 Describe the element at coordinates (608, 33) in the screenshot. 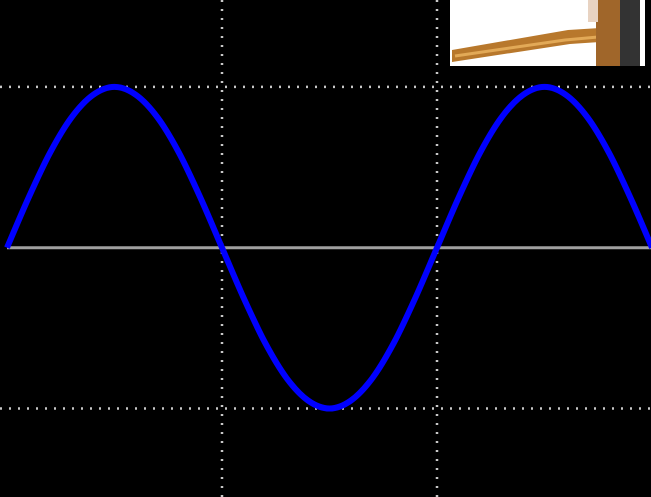

I see `hammer-head` at that location.